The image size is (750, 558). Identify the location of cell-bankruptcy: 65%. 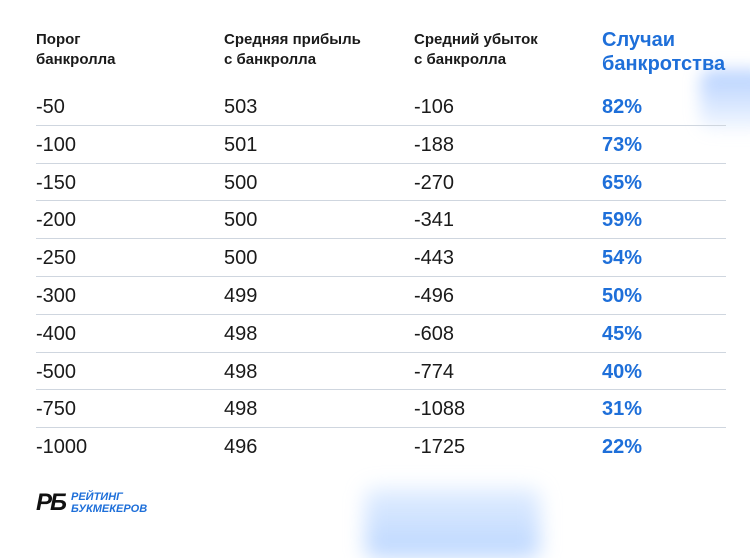
(622, 182).